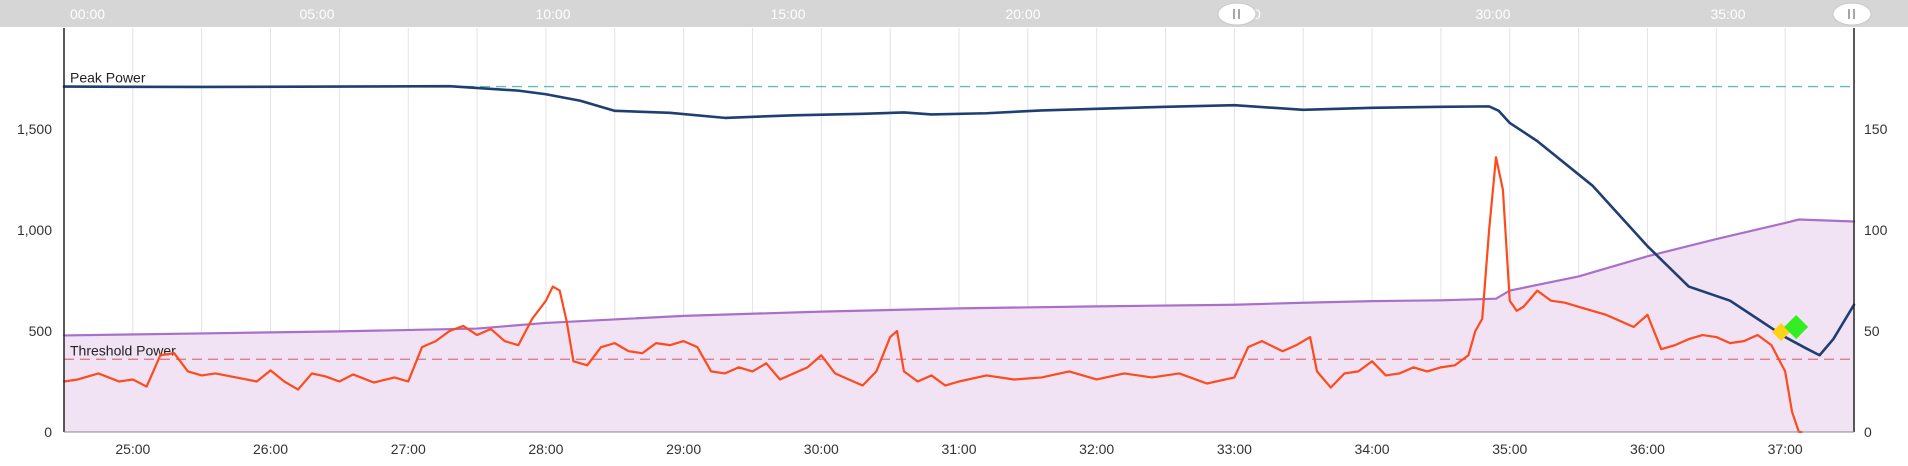  What do you see at coordinates (1796, 326) in the screenshot?
I see `green-diamond-marker` at bounding box center [1796, 326].